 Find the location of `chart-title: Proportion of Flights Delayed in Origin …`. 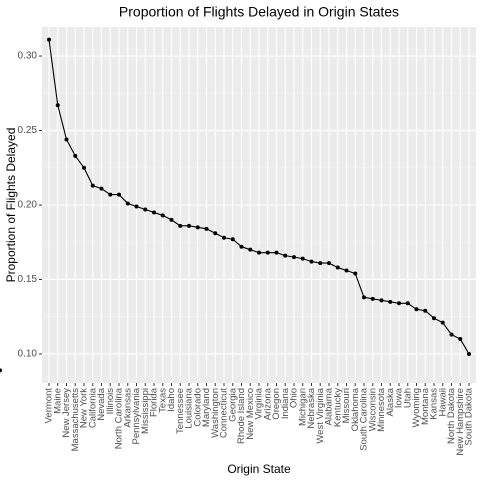

chart-title: Proportion of Flights Delayed in Origin … is located at coordinates (259, 12).